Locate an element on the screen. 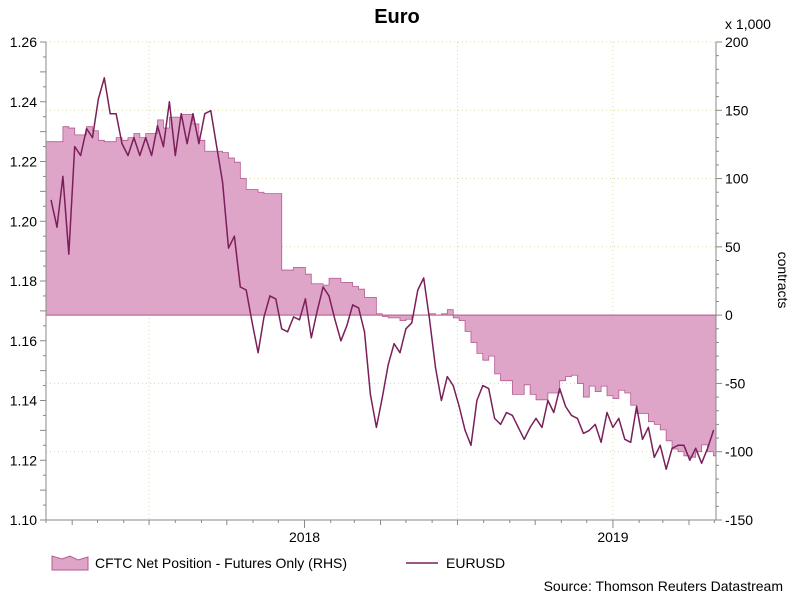 The image size is (794, 599). right-tick-label: 0 is located at coordinates (729, 315).